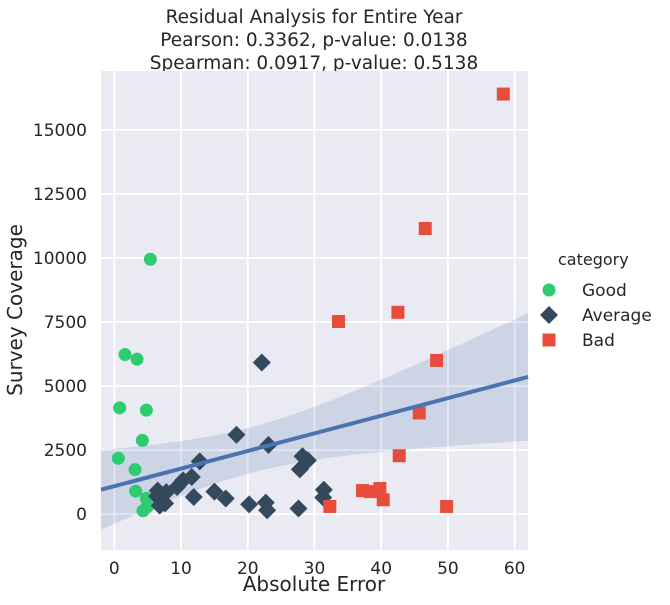 This screenshot has height=605, width=670. What do you see at coordinates (181, 569) in the screenshot?
I see `x-tick-label: 10` at bounding box center [181, 569].